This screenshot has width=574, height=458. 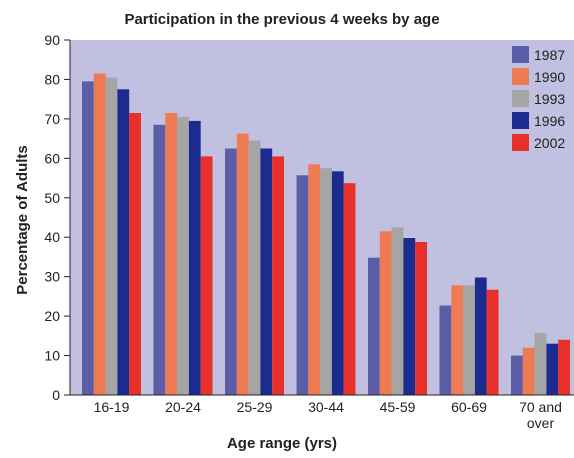 I want to click on x-tick-label: 30-44, so click(x=326, y=407).